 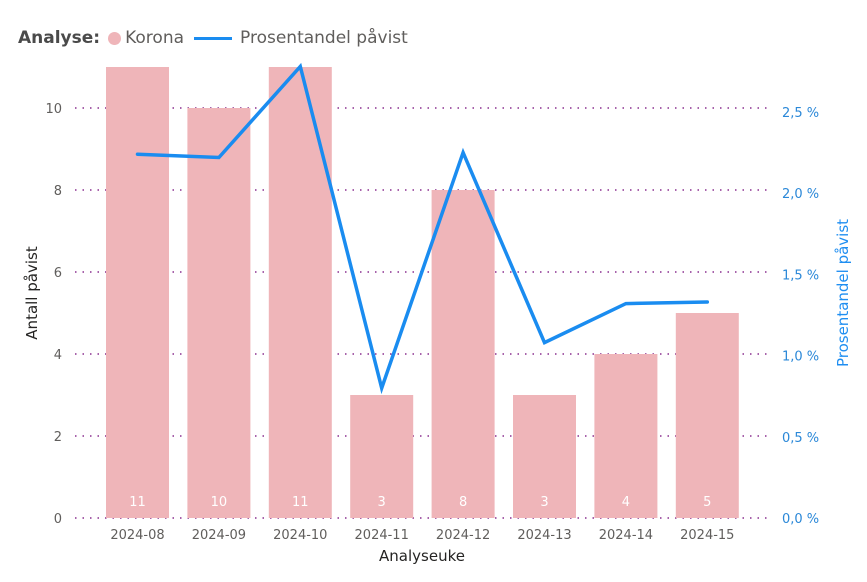 I want to click on bar-data-label: 5, so click(x=707, y=502).